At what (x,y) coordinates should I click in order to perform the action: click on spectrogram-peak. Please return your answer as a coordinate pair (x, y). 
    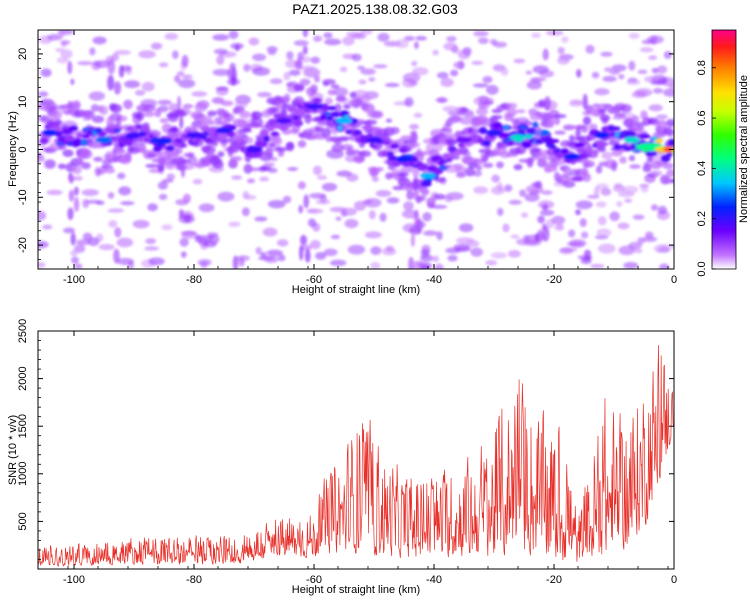
    Looking at the image, I should click on (572, 156).